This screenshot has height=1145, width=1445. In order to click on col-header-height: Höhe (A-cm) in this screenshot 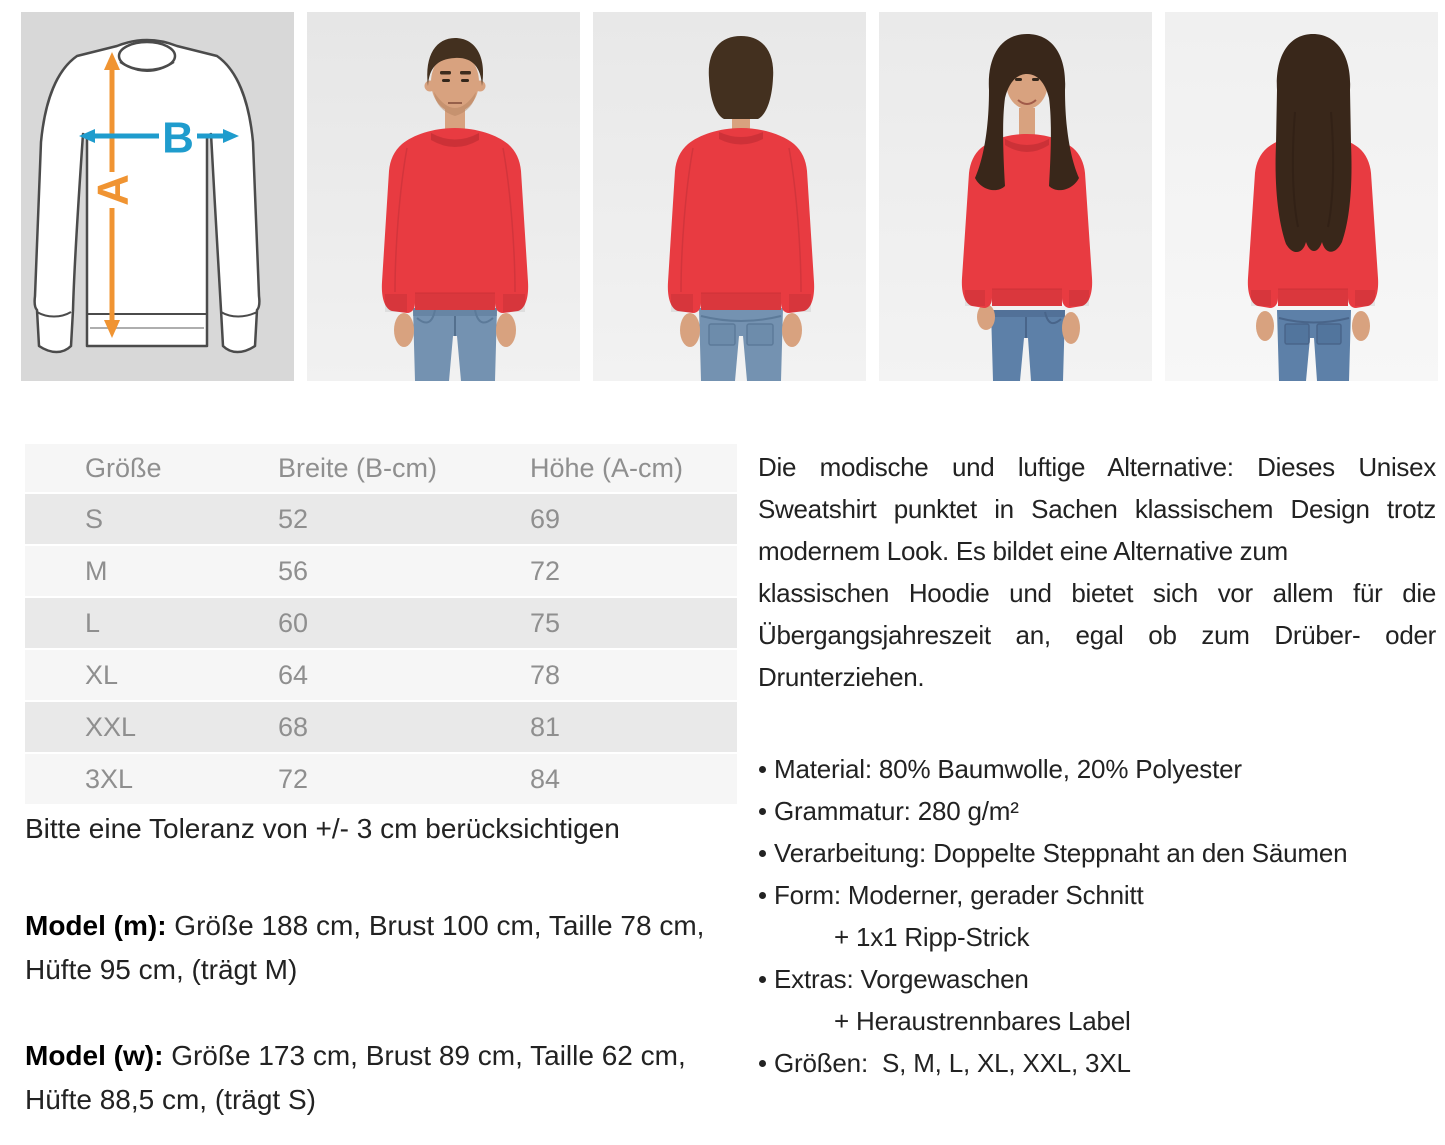, I will do `click(607, 467)`.